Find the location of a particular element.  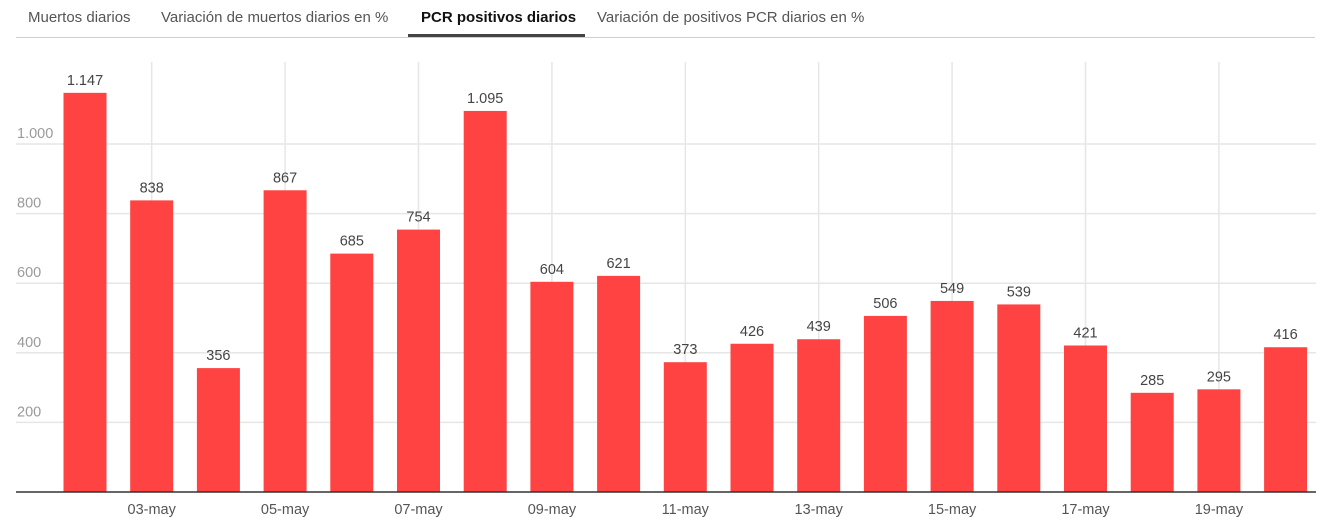

bar-value-label: 838 is located at coordinates (152, 188).